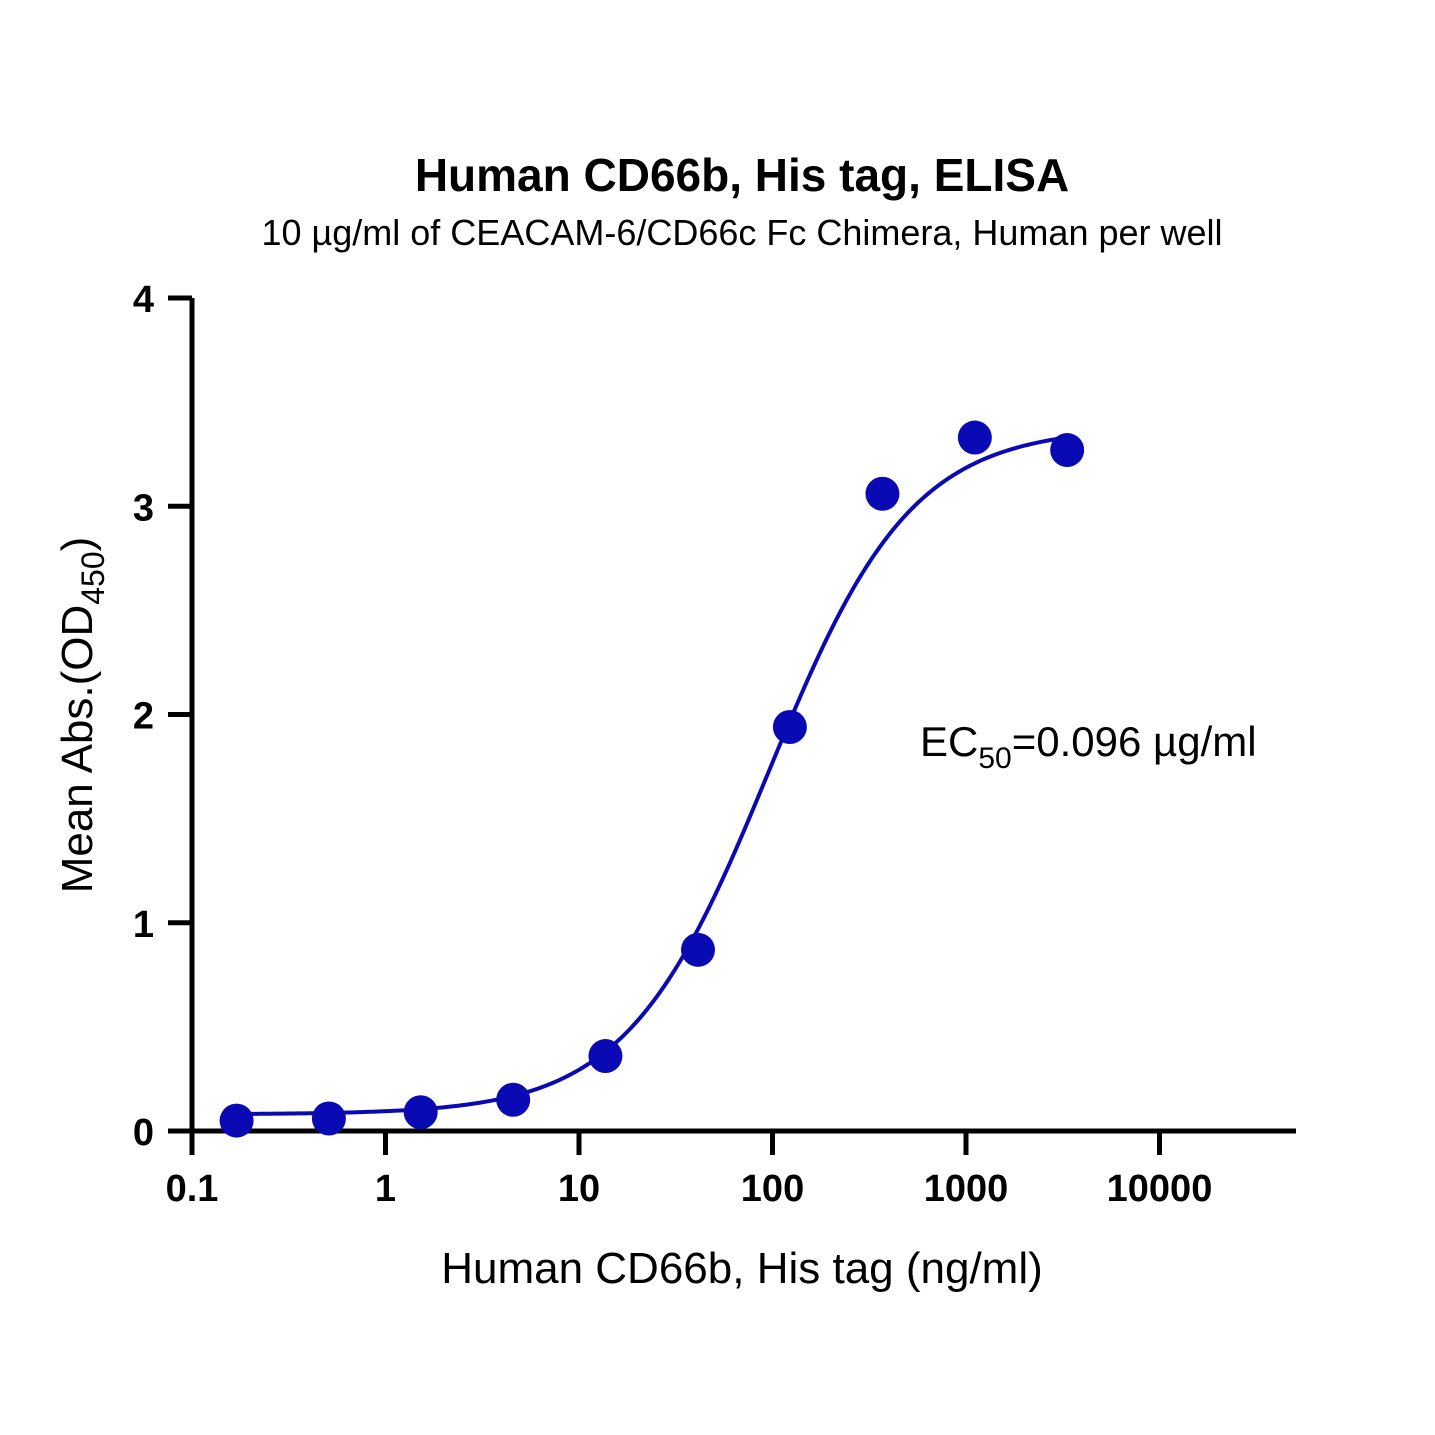 This screenshot has width=1435, height=1435. What do you see at coordinates (579, 1189) in the screenshot?
I see `x-tick-label: 10` at bounding box center [579, 1189].